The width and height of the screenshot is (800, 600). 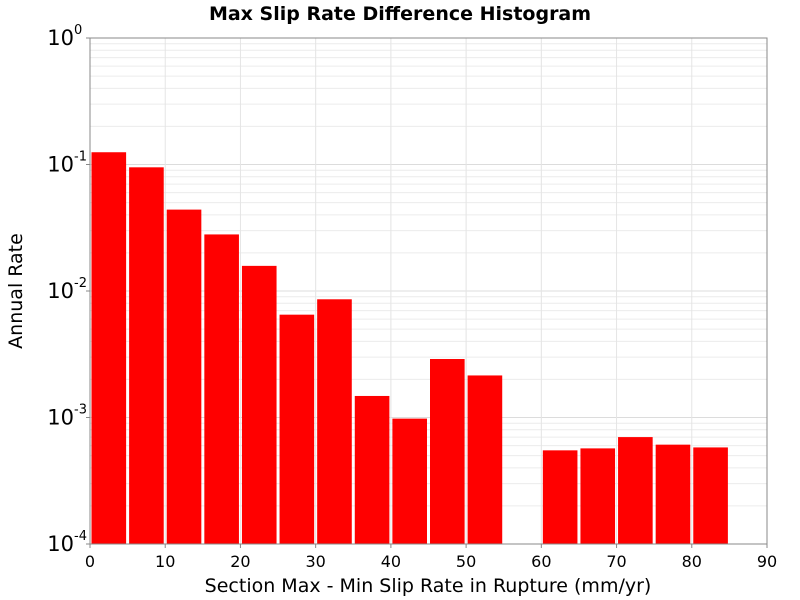 I want to click on x-tick-label: 50, so click(x=466, y=561).